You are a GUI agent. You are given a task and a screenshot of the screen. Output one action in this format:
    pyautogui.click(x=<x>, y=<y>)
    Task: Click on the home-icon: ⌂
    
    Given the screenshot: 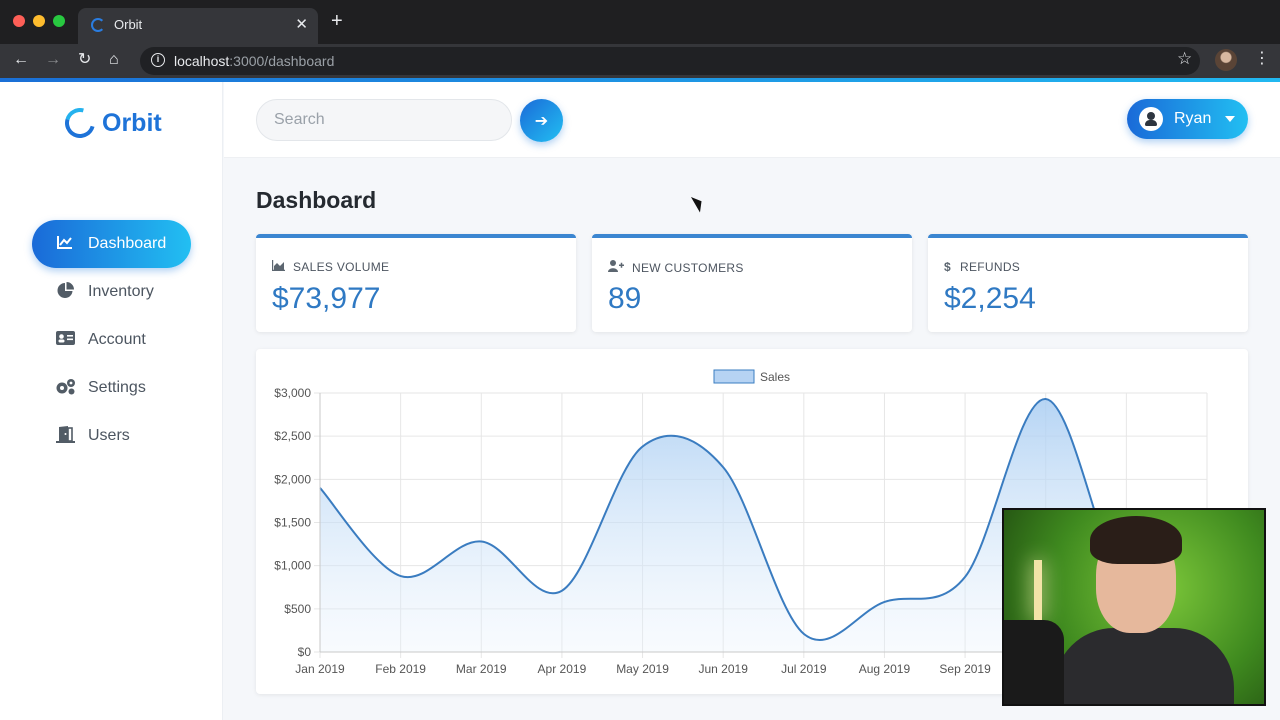 What is the action you would take?
    pyautogui.click(x=114, y=59)
    